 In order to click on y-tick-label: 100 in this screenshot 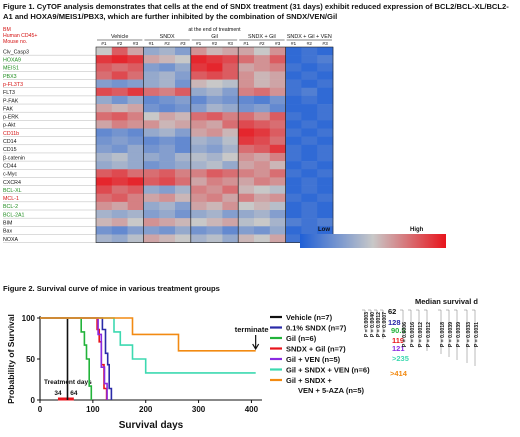, I will do `click(29, 318)`.